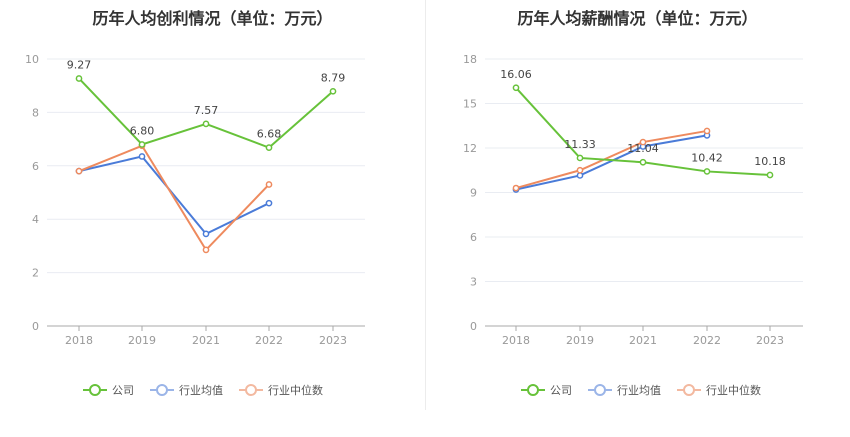  Describe the element at coordinates (142, 130) in the screenshot. I see `data-label: 6.80` at that location.